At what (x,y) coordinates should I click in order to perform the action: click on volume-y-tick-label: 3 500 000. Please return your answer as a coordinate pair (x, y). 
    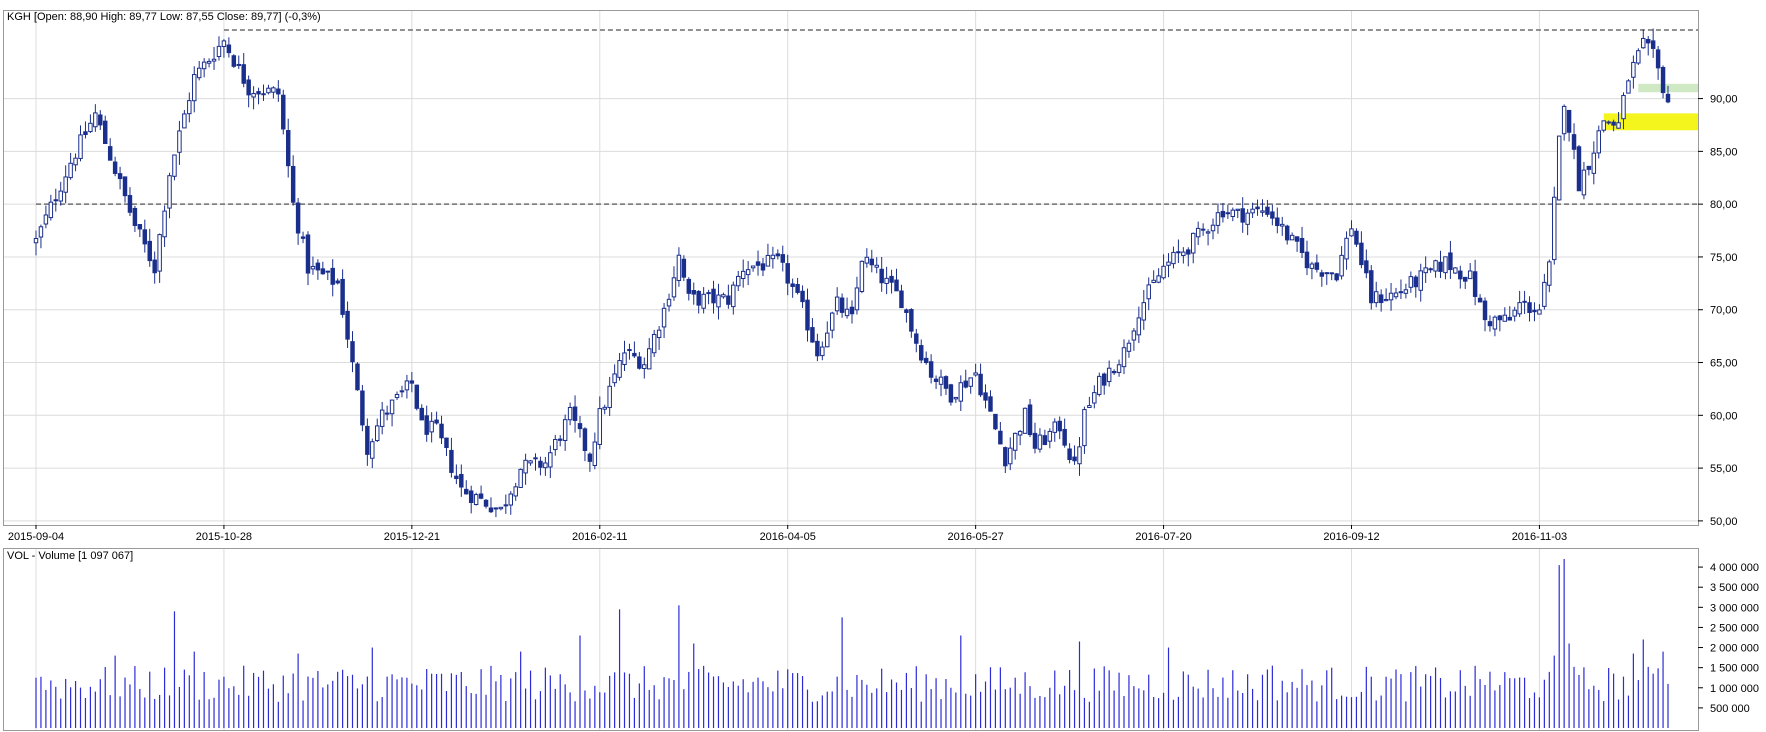
    Looking at the image, I should click on (1734, 588).